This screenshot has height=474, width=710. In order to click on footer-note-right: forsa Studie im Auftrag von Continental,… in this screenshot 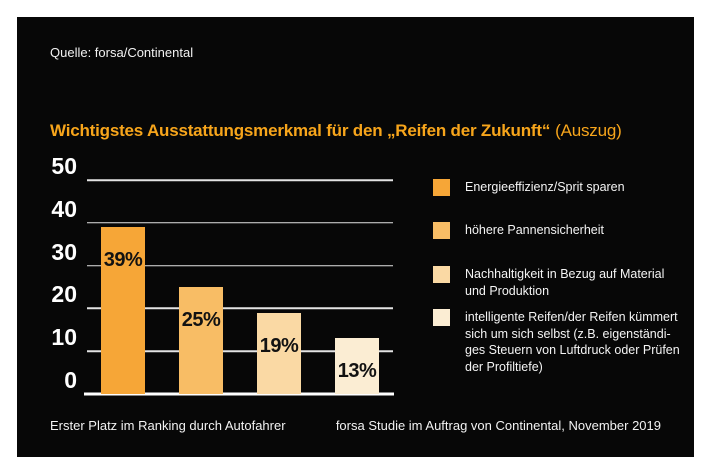, I will do `click(498, 425)`.